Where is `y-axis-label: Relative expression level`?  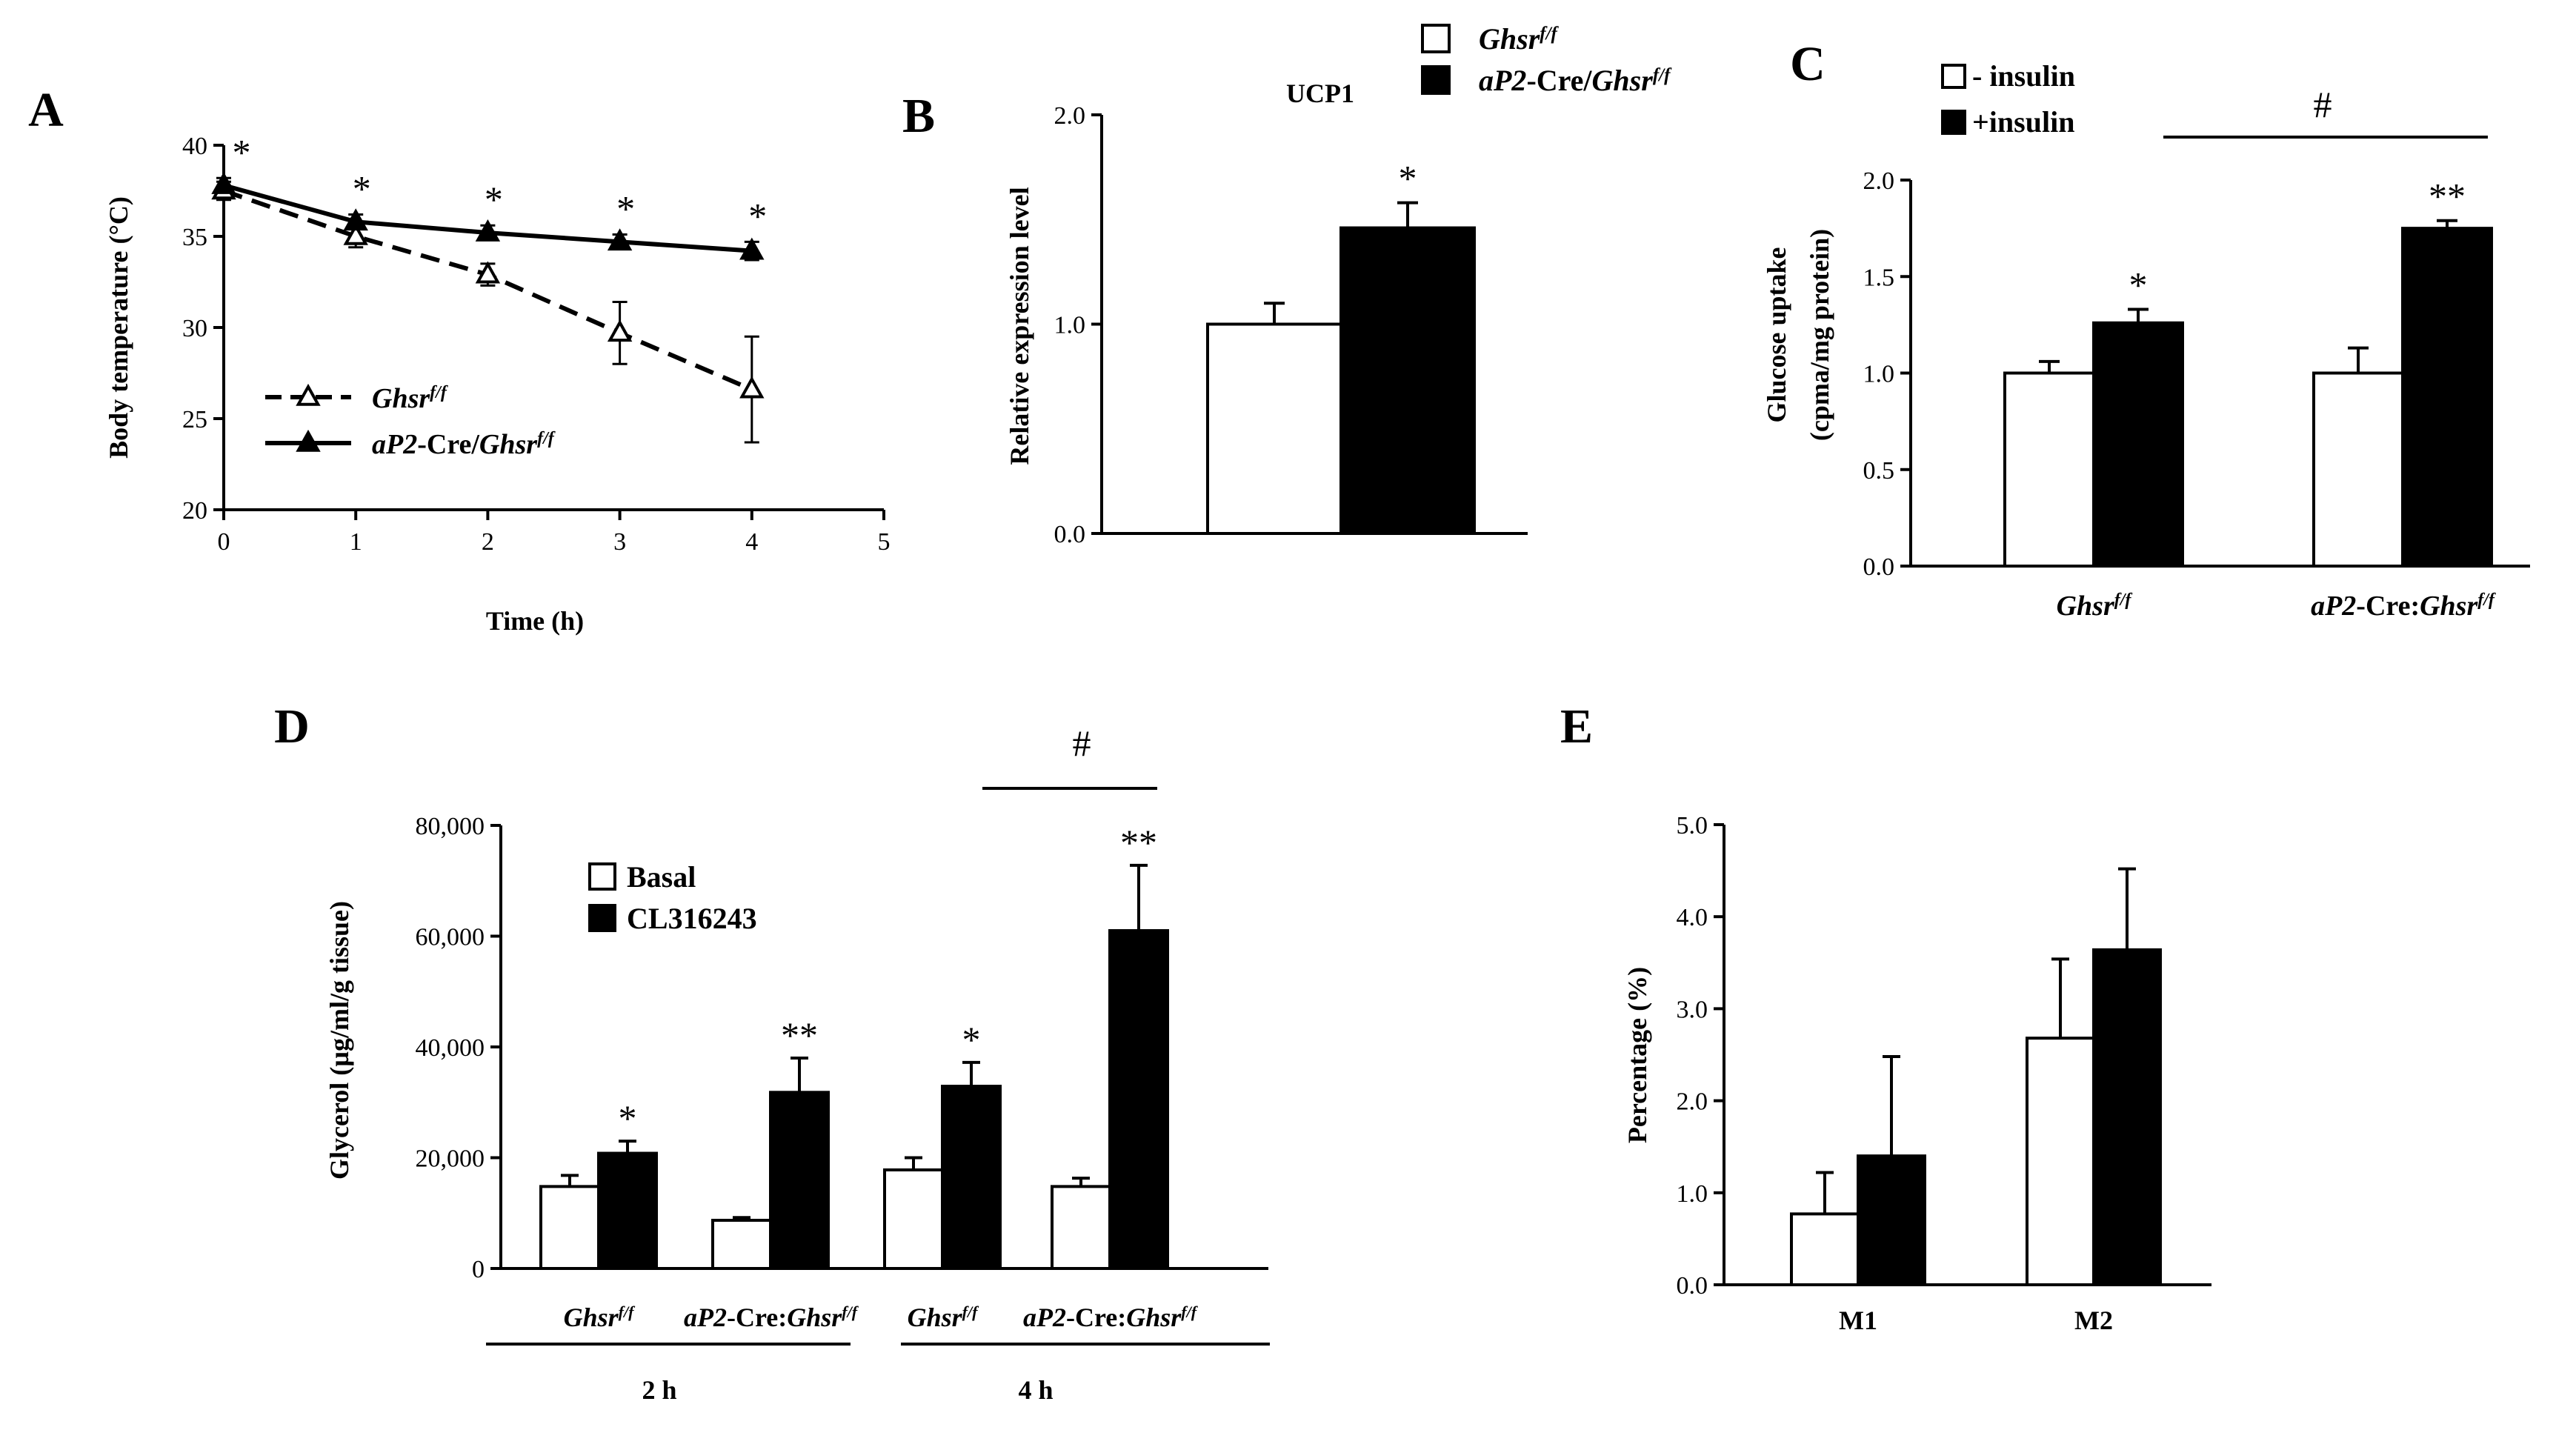 y-axis-label: Relative expression level is located at coordinates (1019, 326).